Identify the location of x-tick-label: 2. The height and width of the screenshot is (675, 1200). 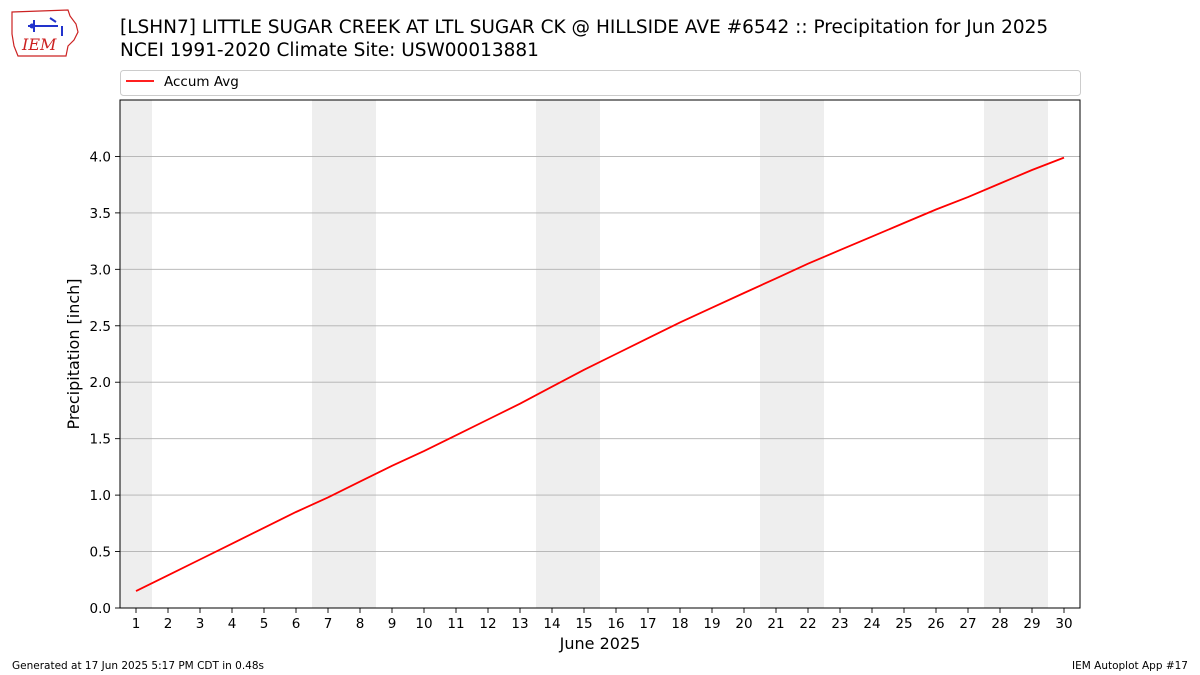
(168, 624).